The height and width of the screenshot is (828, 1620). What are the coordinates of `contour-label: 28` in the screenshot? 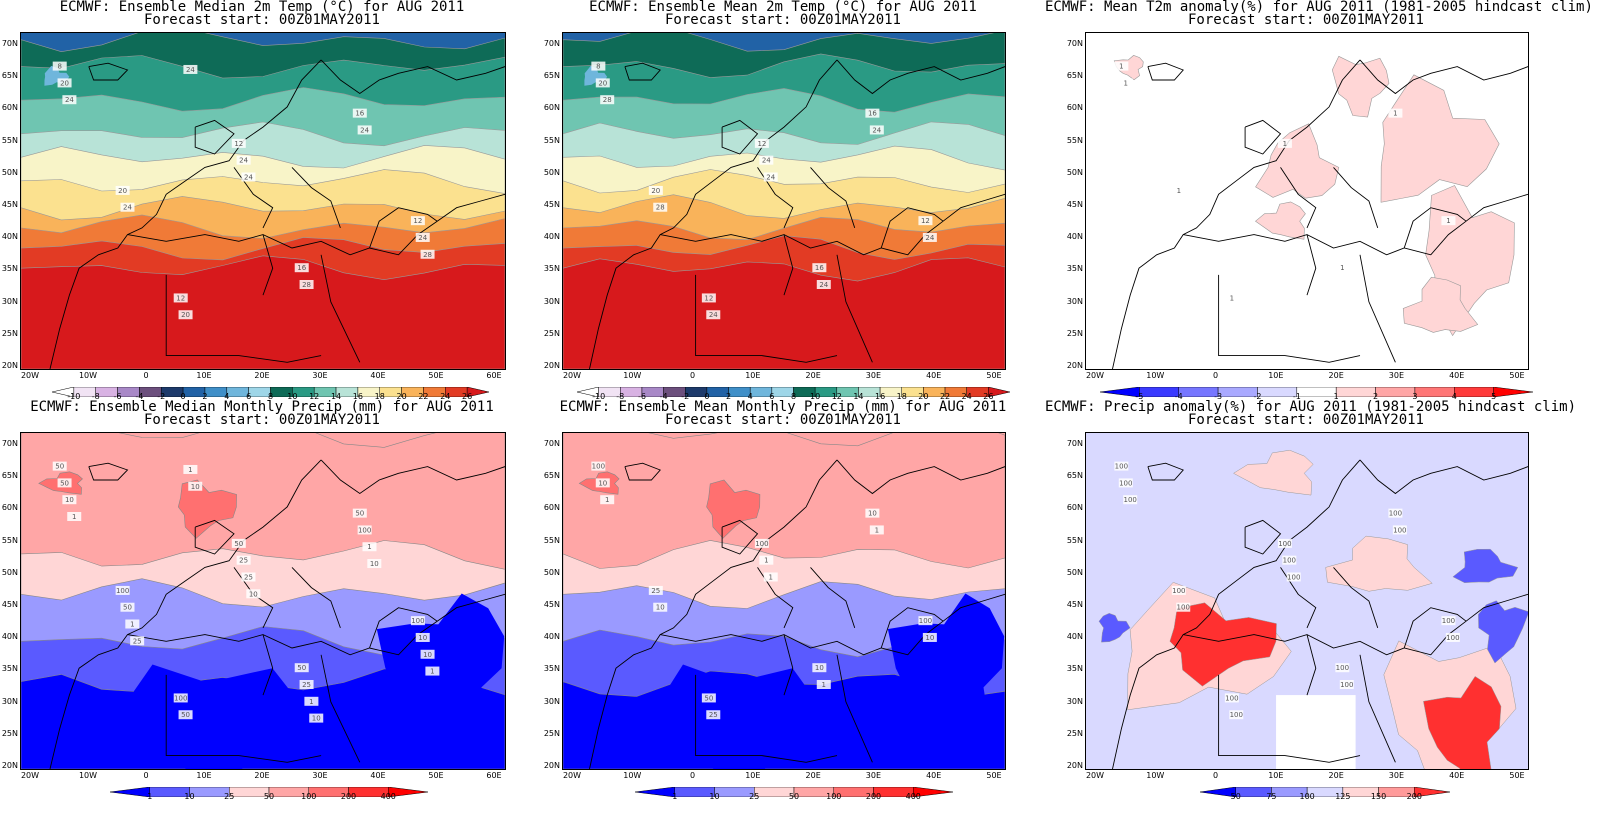 It's located at (306, 284).